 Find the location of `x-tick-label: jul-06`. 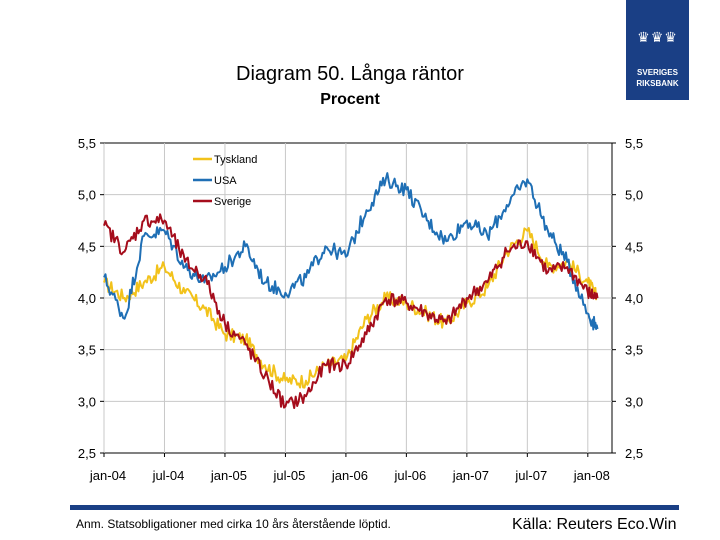

x-tick-label: jul-06 is located at coordinates (409, 475).